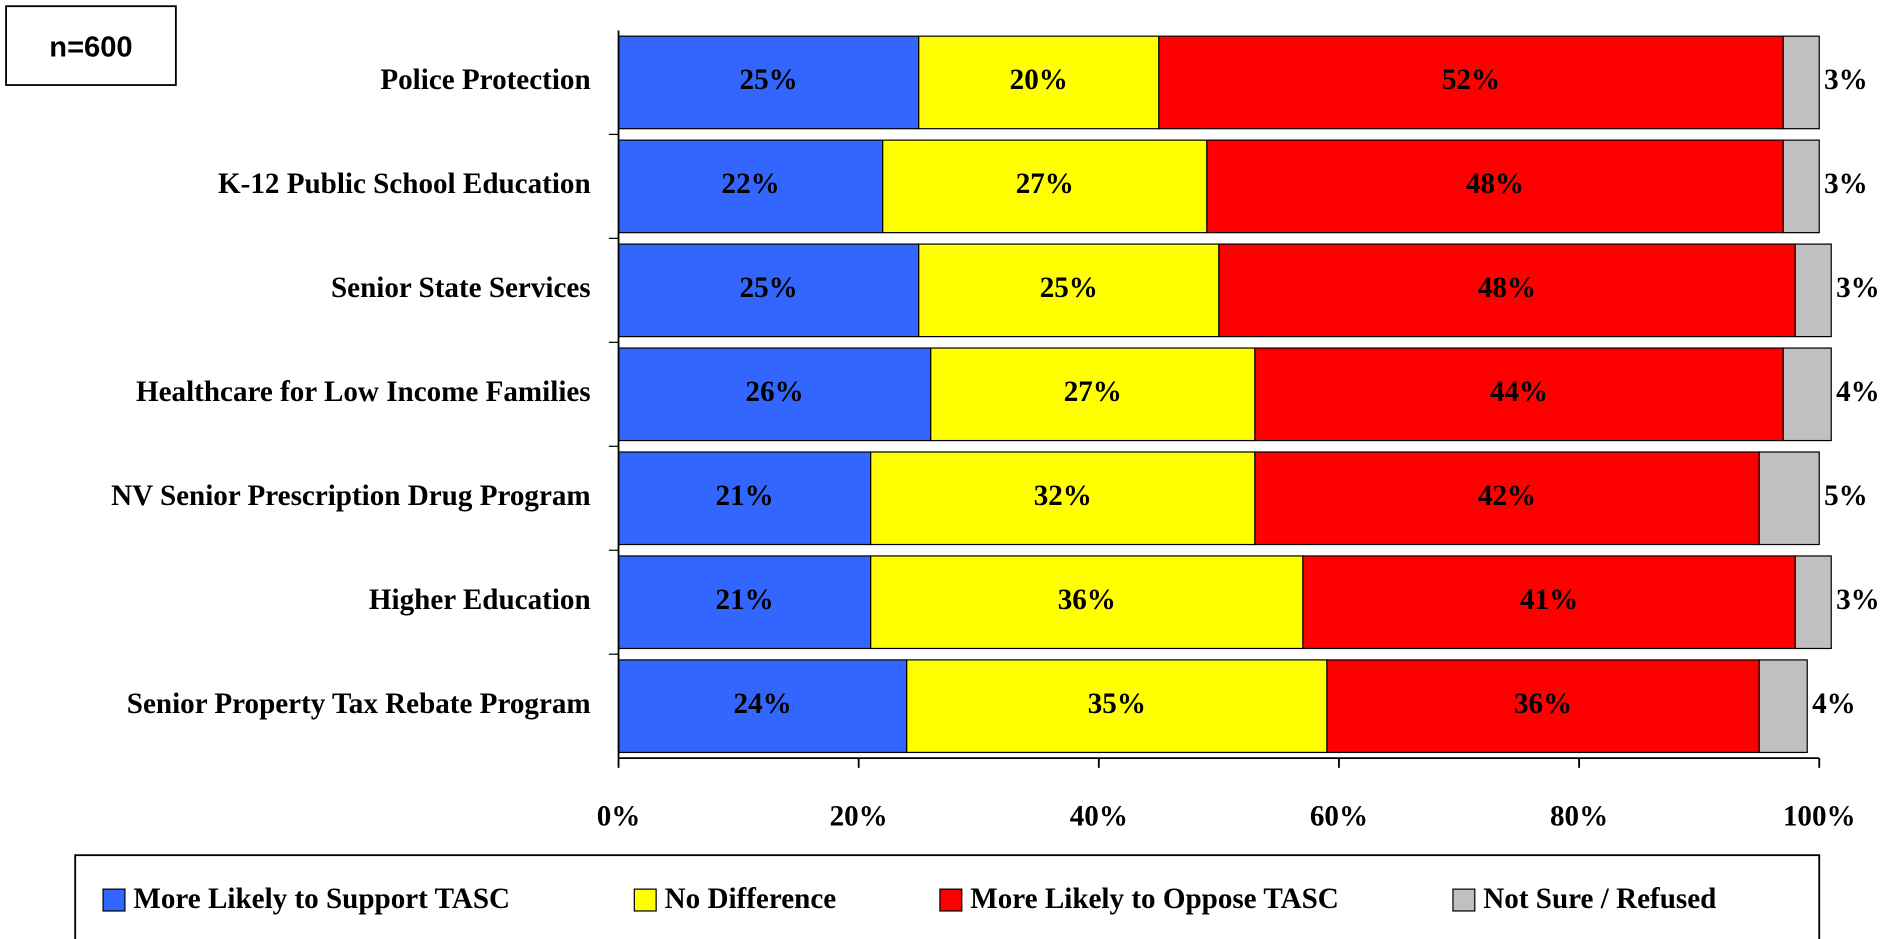 Image resolution: width=1892 pixels, height=939 pixels. I want to click on y-tick-label: NV Senior Prescription Drug Program, so click(350, 496).